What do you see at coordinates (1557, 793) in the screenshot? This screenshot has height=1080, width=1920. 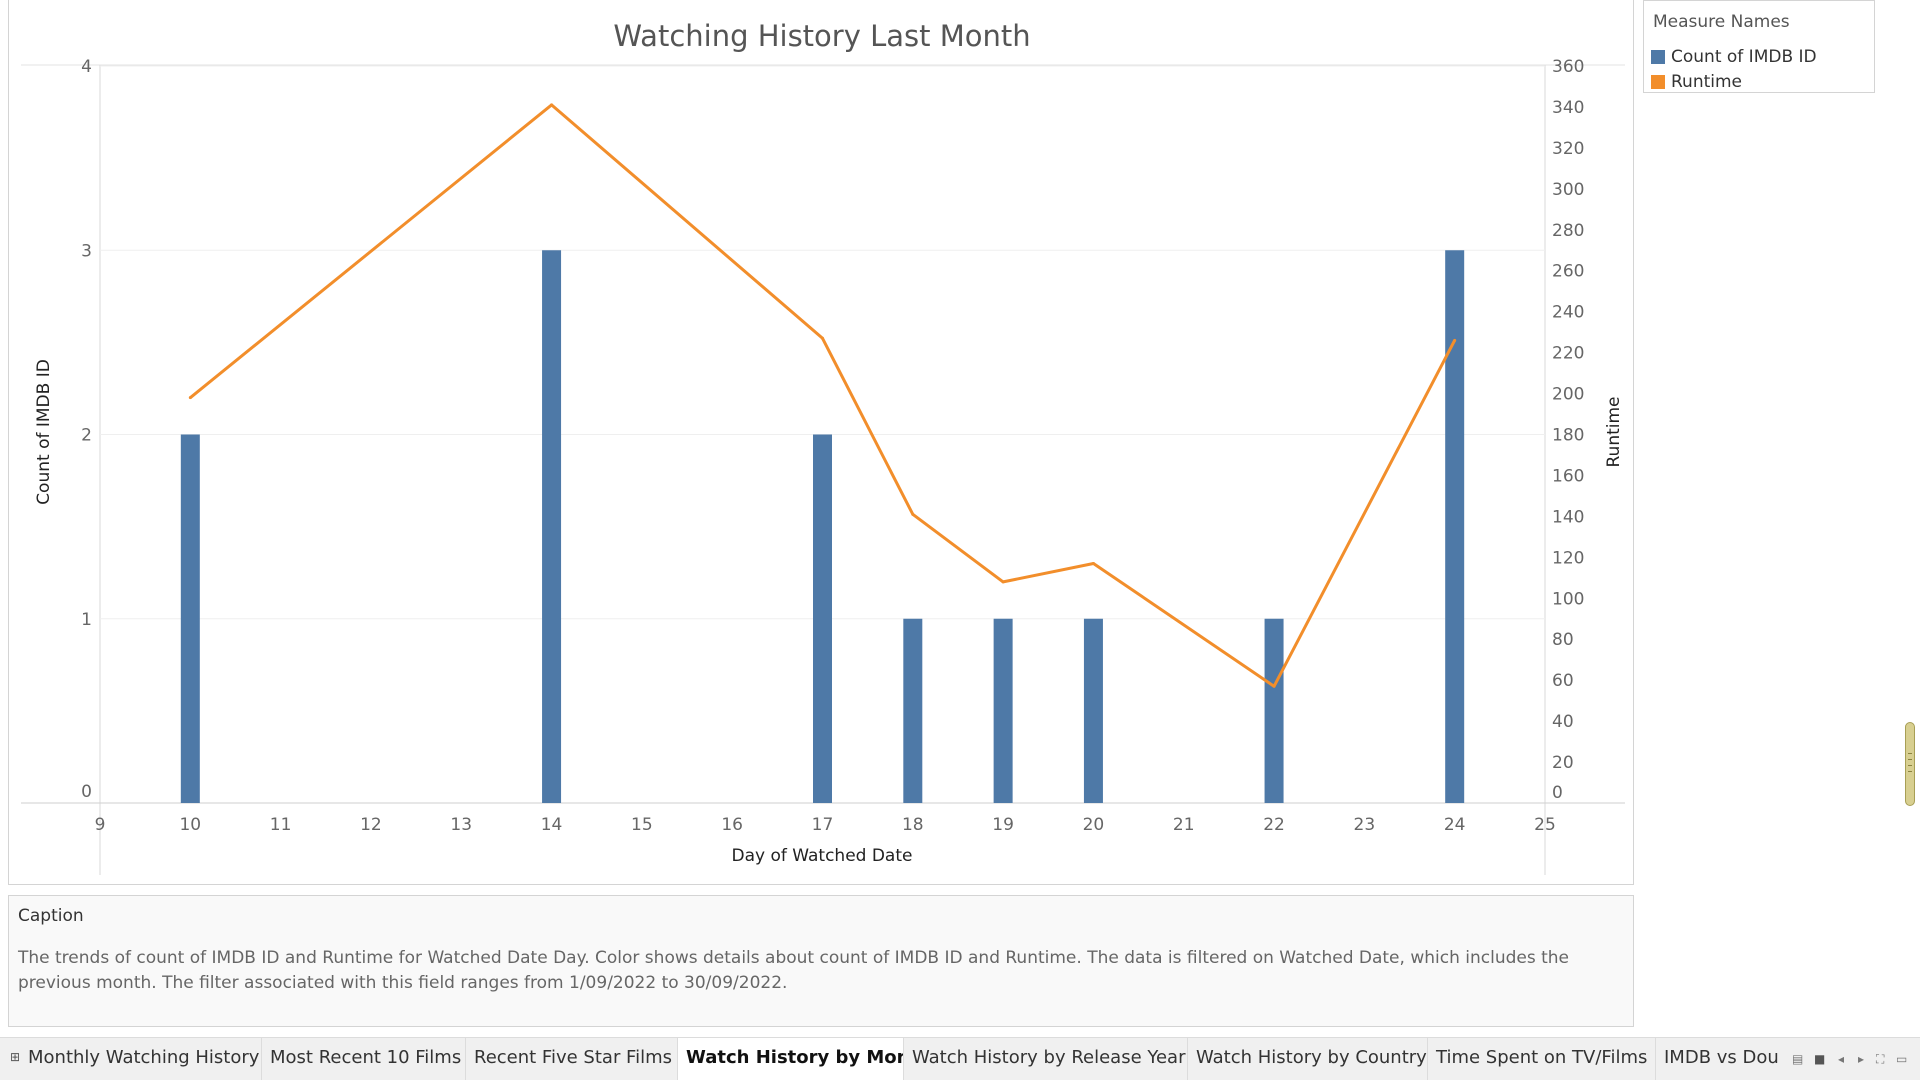 I see `y2-tick-label: 0` at bounding box center [1557, 793].